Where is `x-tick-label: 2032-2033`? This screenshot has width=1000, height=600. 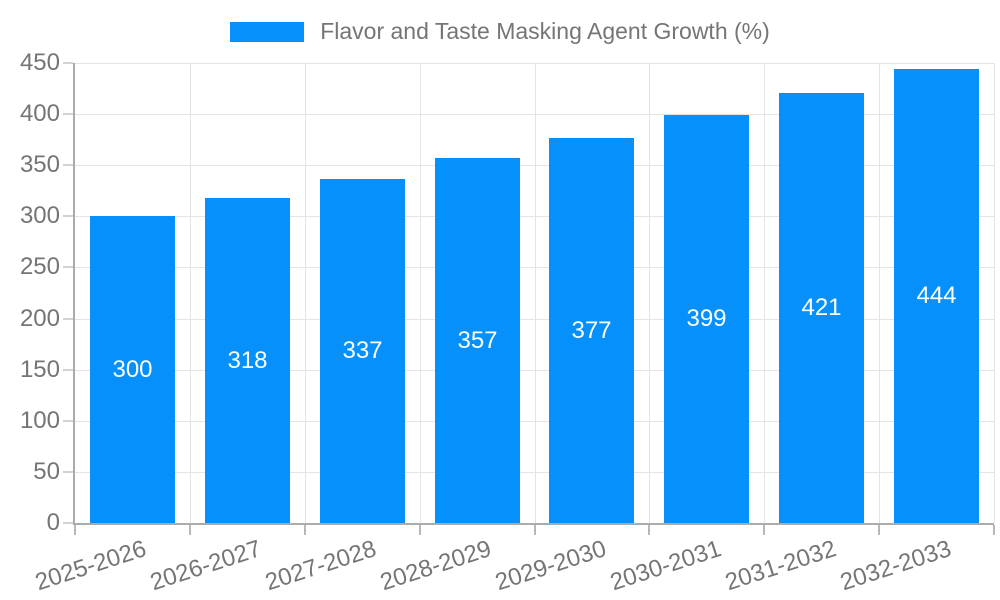 x-tick-label: 2032-2033 is located at coordinates (896, 566).